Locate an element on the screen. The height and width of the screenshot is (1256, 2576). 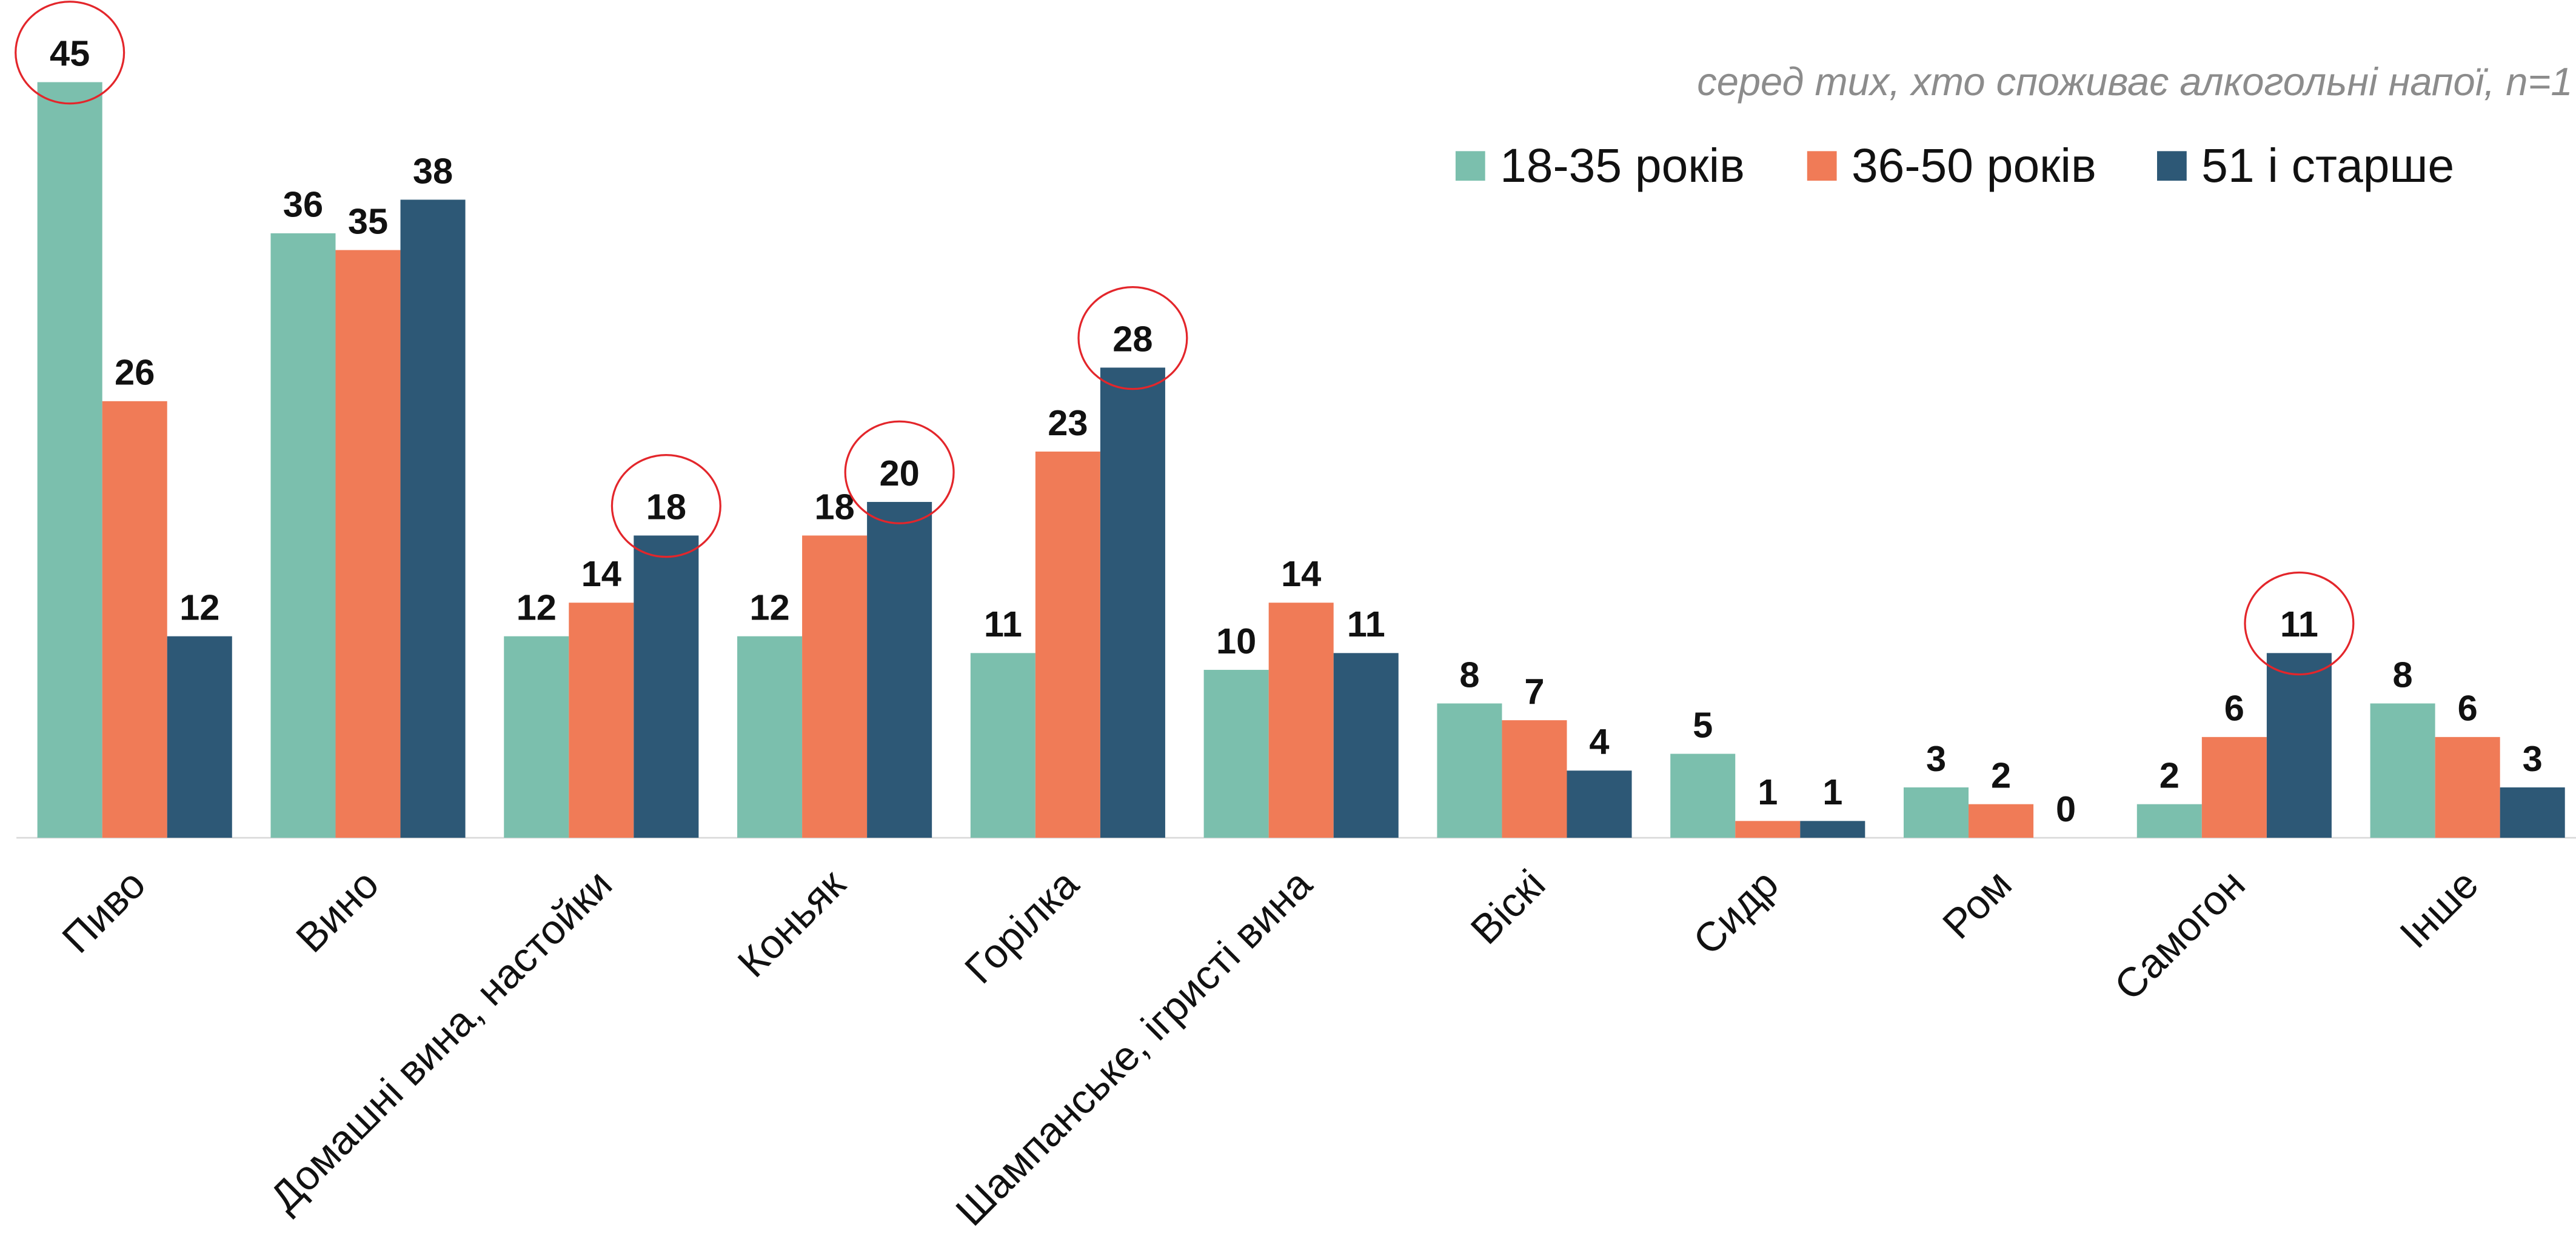
data-label: 28 is located at coordinates (1132, 338).